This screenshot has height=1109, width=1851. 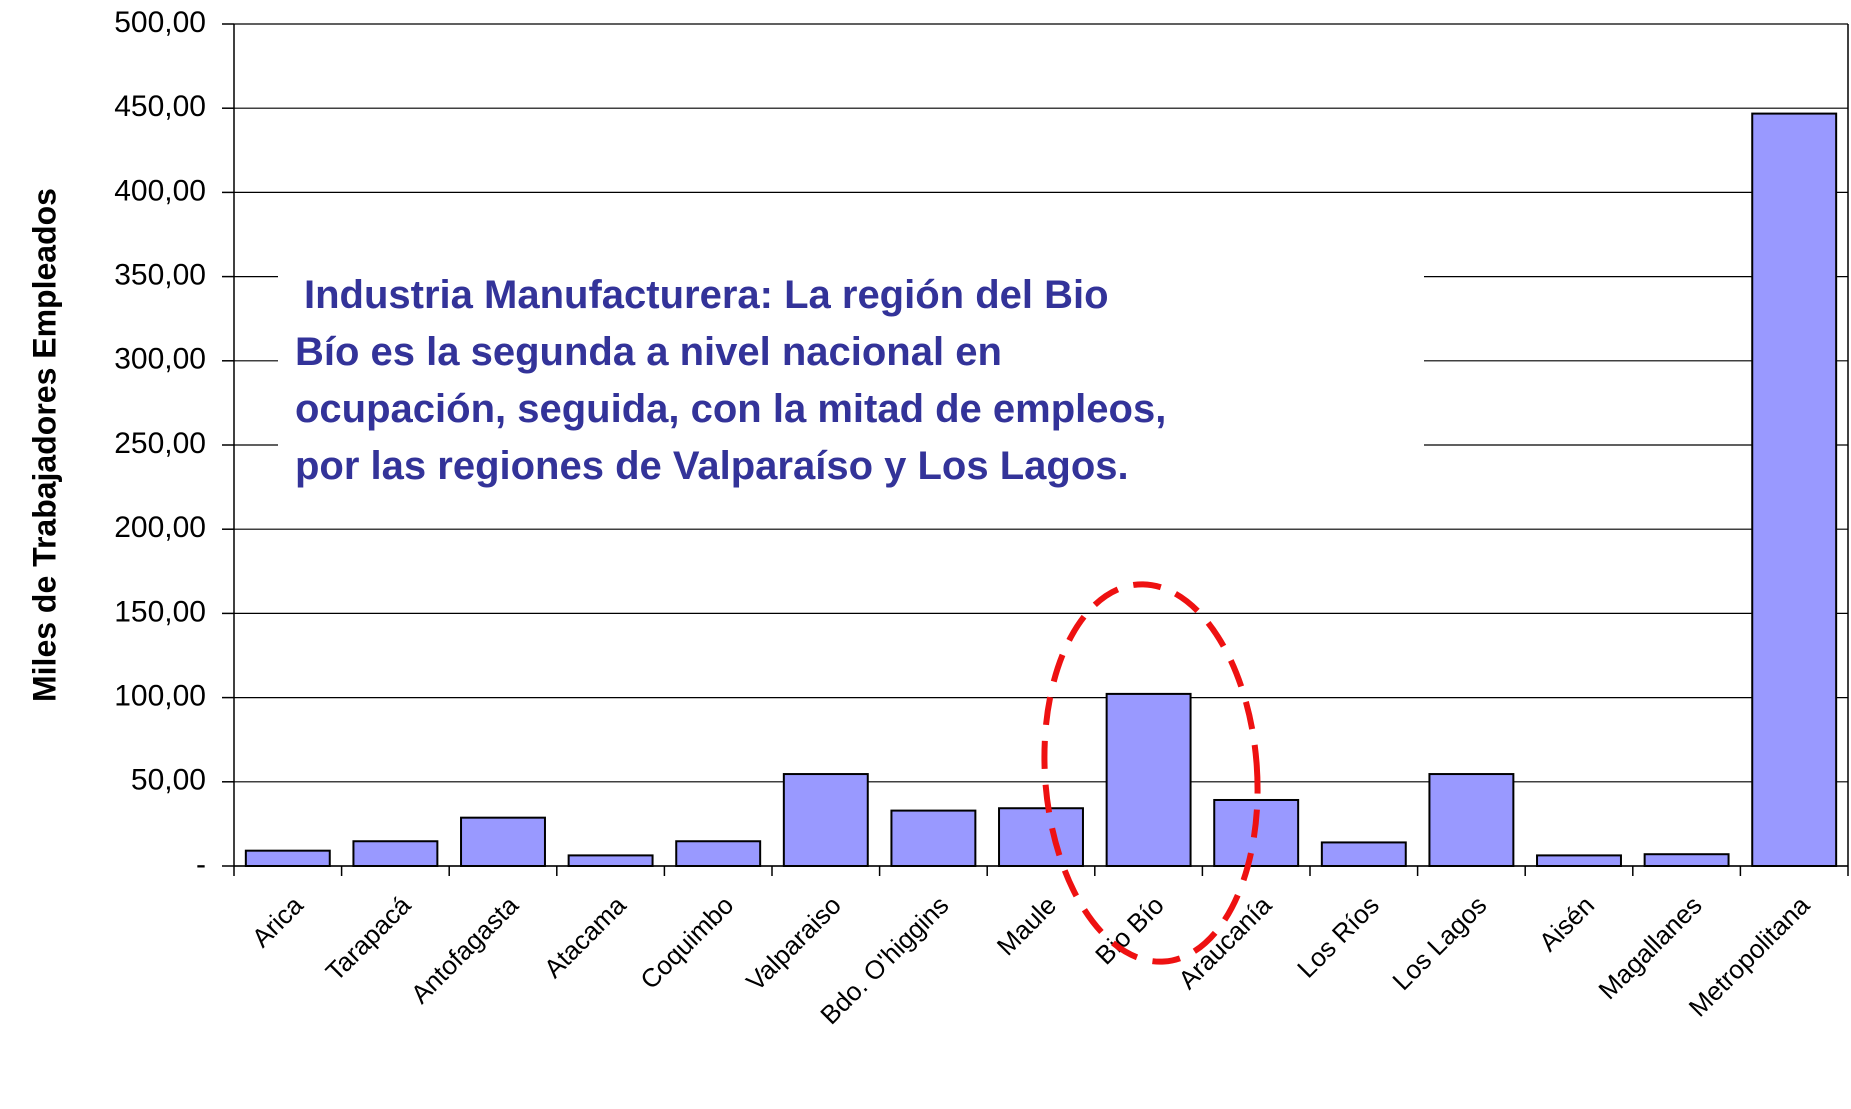 What do you see at coordinates (160, 275) in the screenshot?
I see `y-tick-label: 350,00` at bounding box center [160, 275].